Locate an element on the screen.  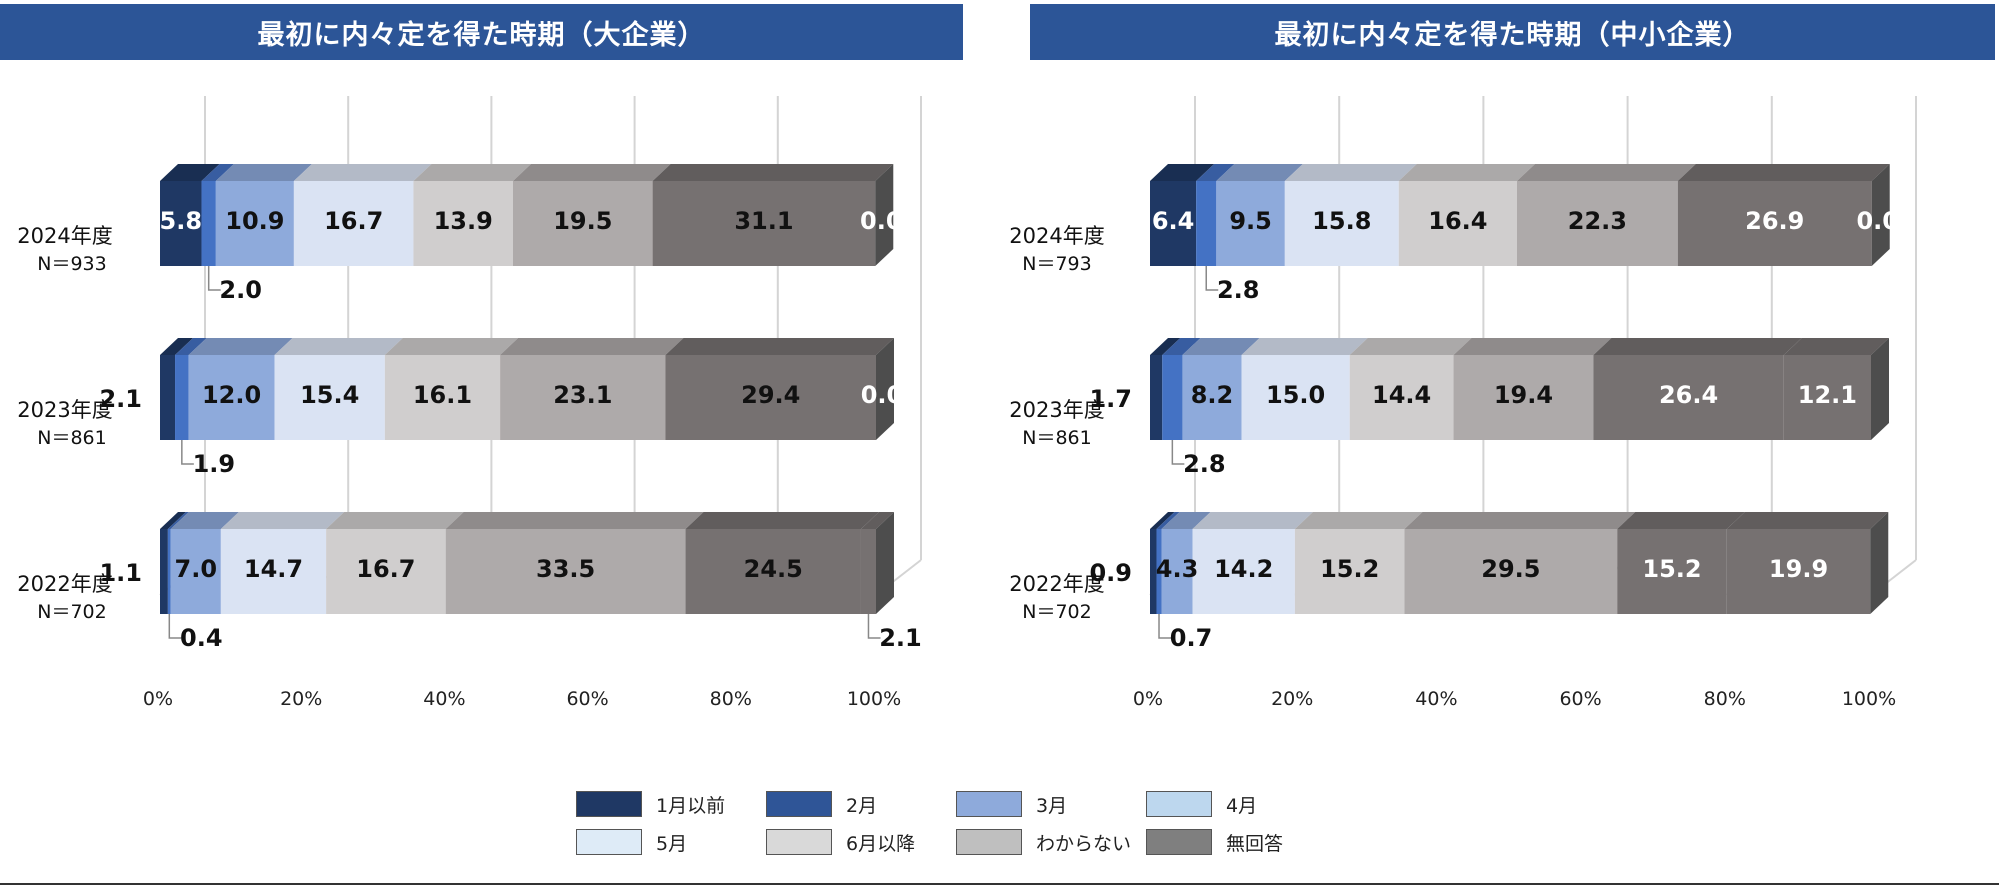
x-tick-label: 0% is located at coordinates (1148, 699).